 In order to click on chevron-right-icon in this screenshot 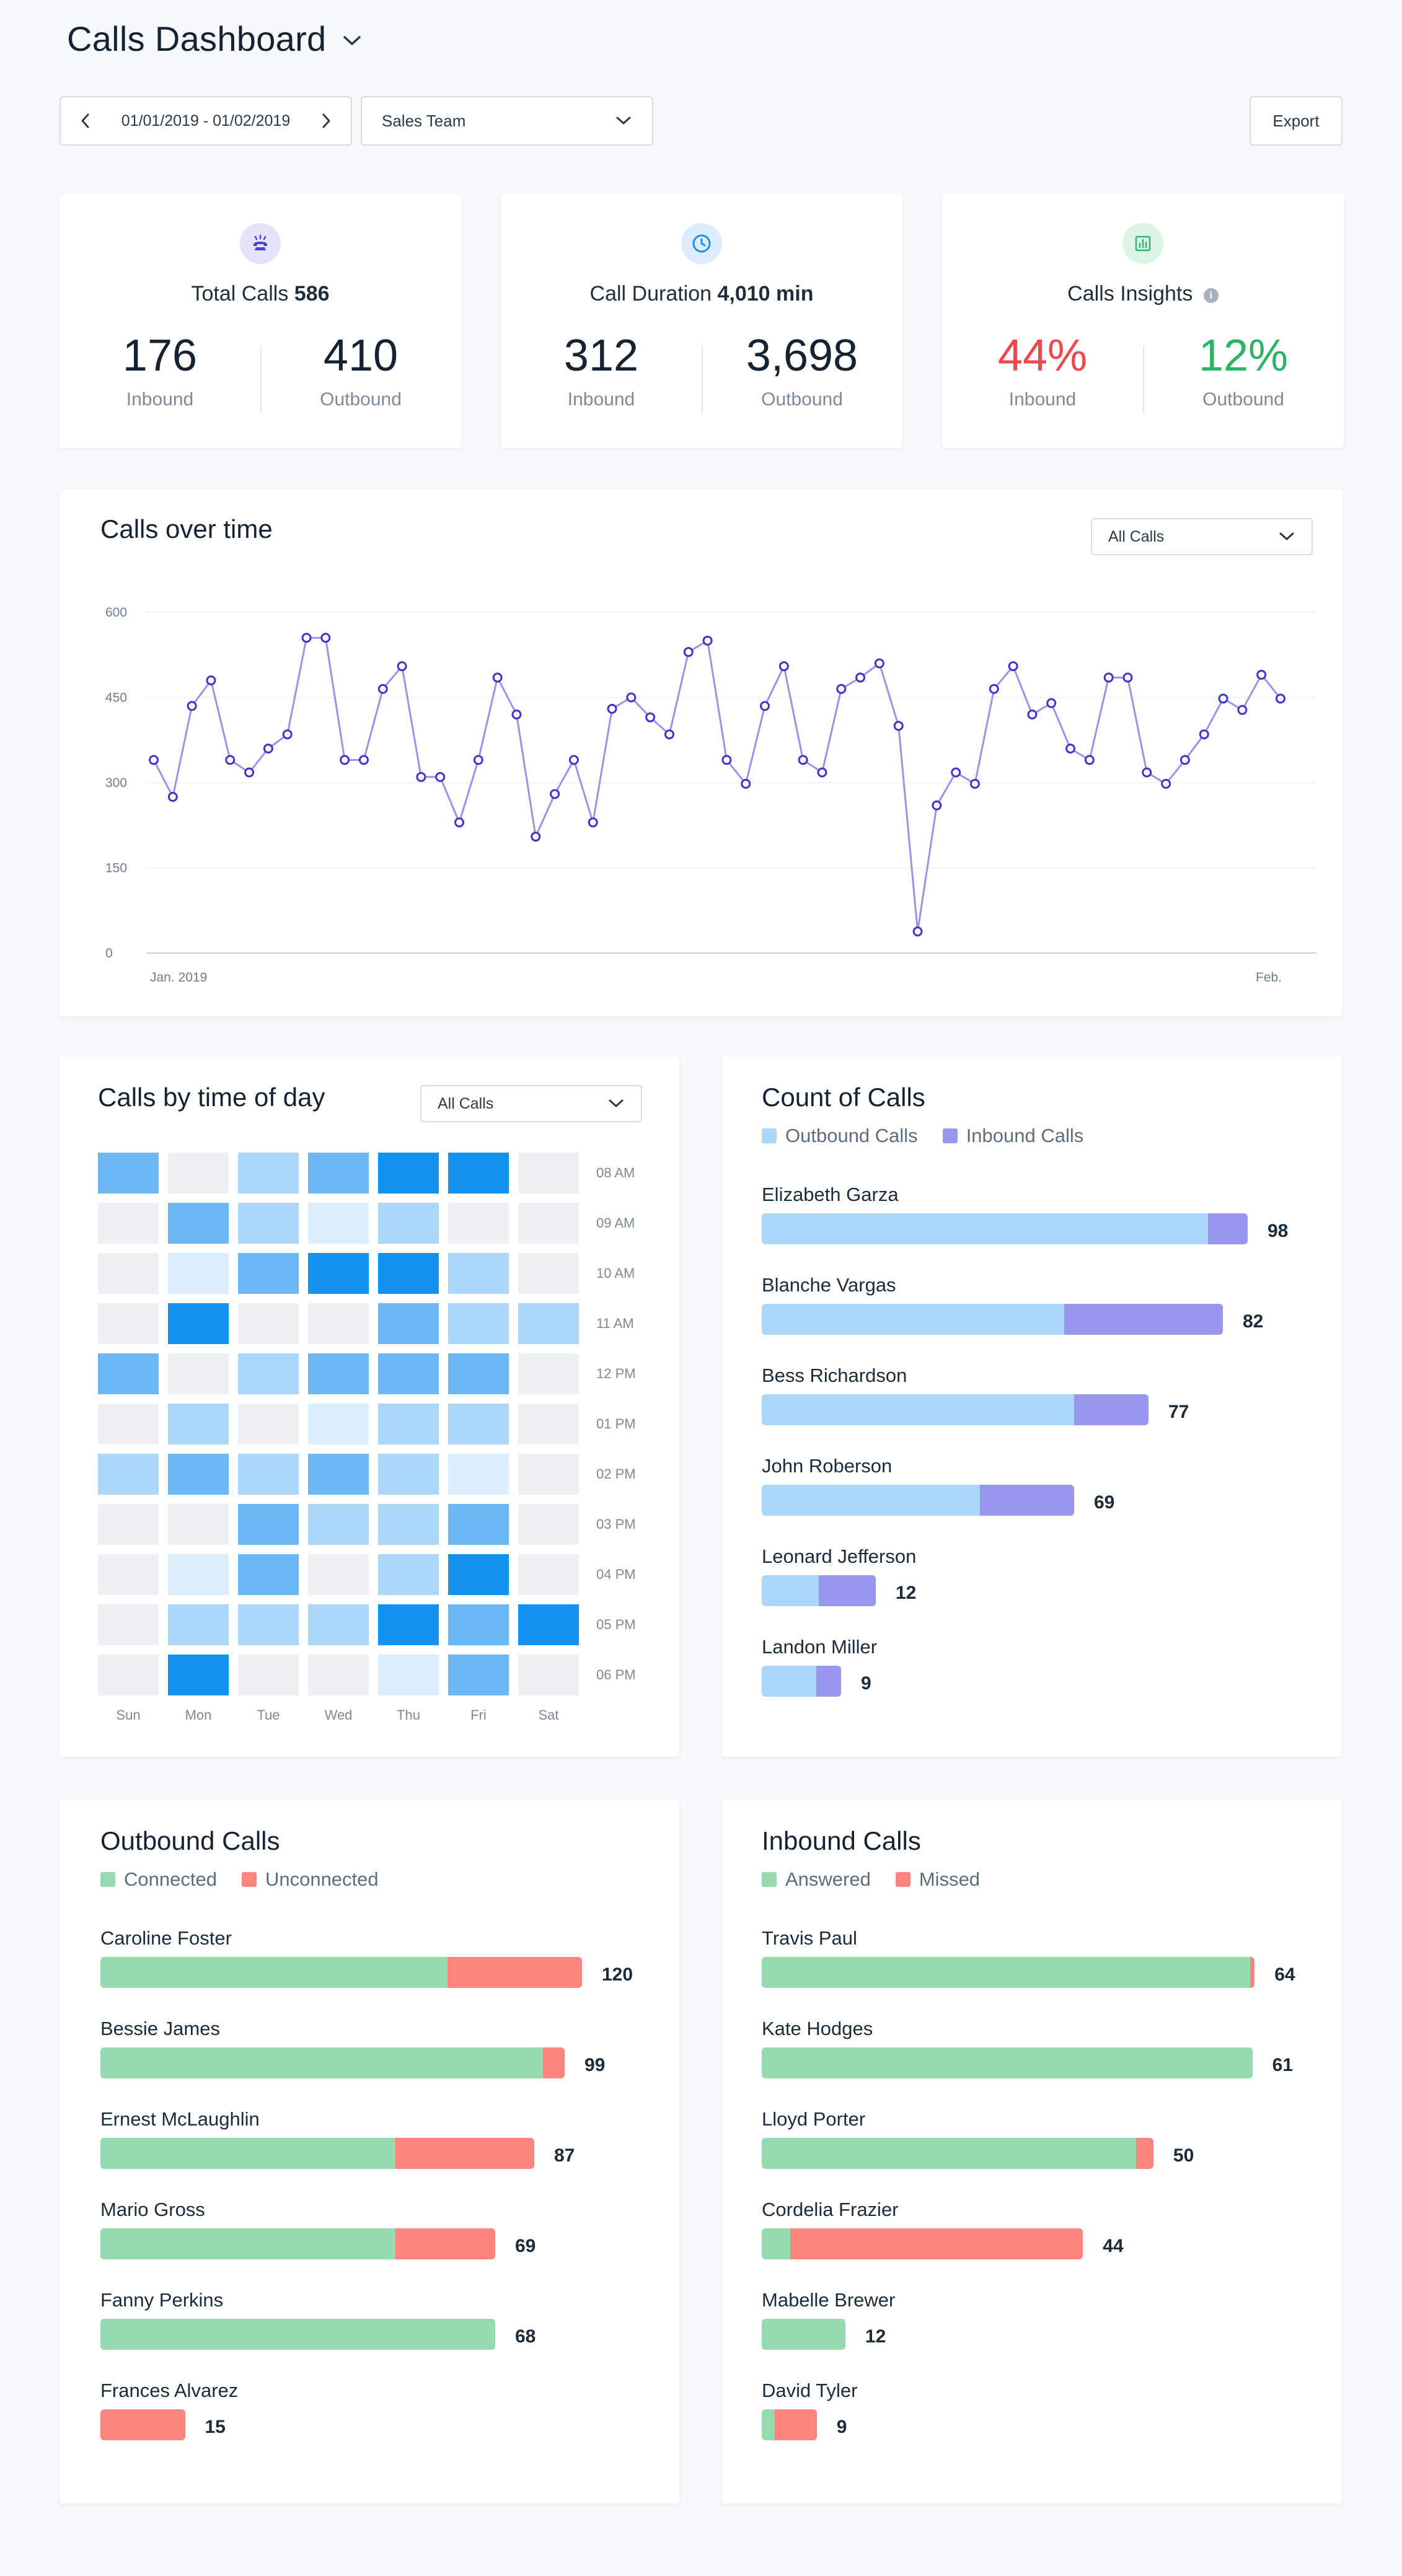, I will do `click(326, 121)`.